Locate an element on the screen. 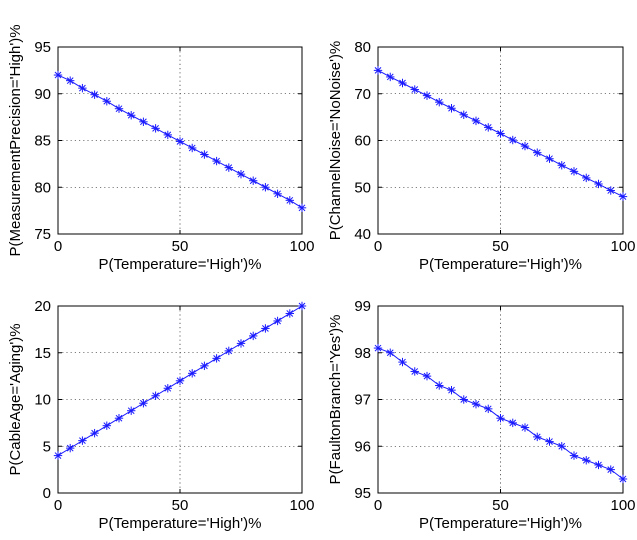 The width and height of the screenshot is (637, 540). y-tick-label: 95 is located at coordinates (42, 47).